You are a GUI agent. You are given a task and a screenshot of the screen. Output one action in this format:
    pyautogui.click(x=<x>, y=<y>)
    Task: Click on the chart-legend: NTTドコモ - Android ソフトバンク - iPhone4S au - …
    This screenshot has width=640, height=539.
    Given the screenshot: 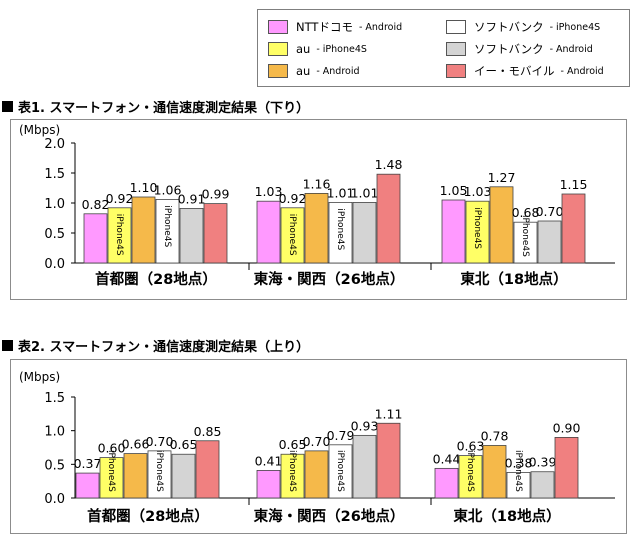 What is the action you would take?
    pyautogui.click(x=443, y=48)
    